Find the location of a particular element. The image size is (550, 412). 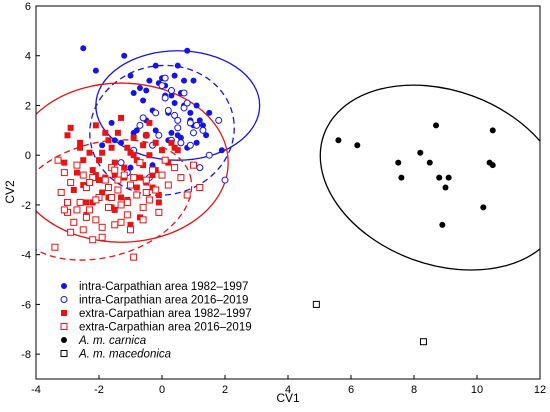

y-axis-label: CV2 is located at coordinates (10, 192).